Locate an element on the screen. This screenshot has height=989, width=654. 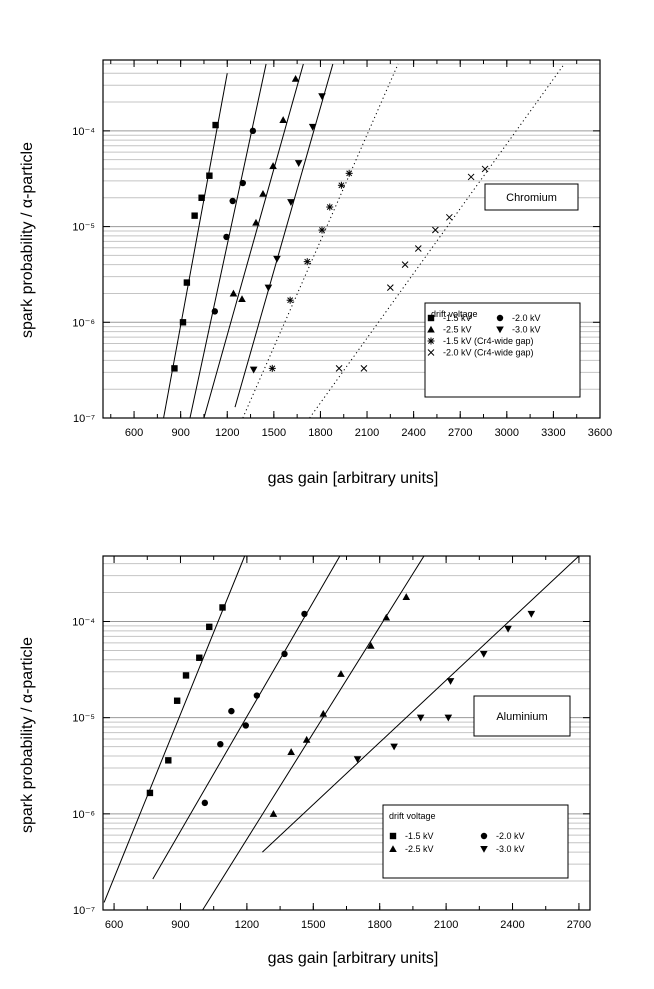
sample-label: Chromium is located at coordinates (531, 198).